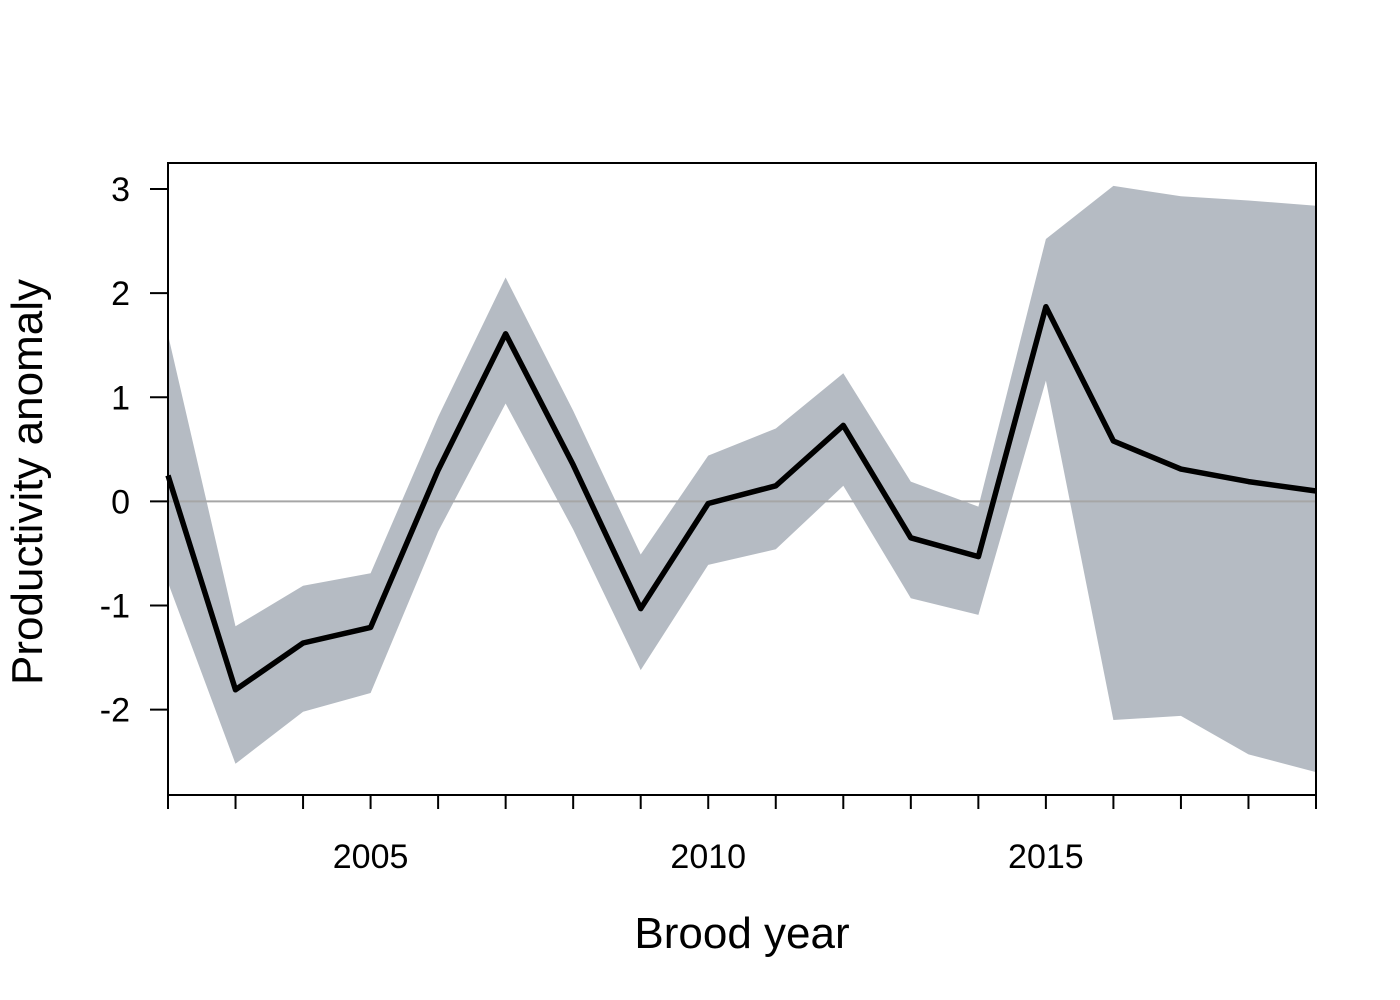 The width and height of the screenshot is (1400, 1000). Describe the element at coordinates (115, 607) in the screenshot. I see `y-tick-label: -1` at that location.